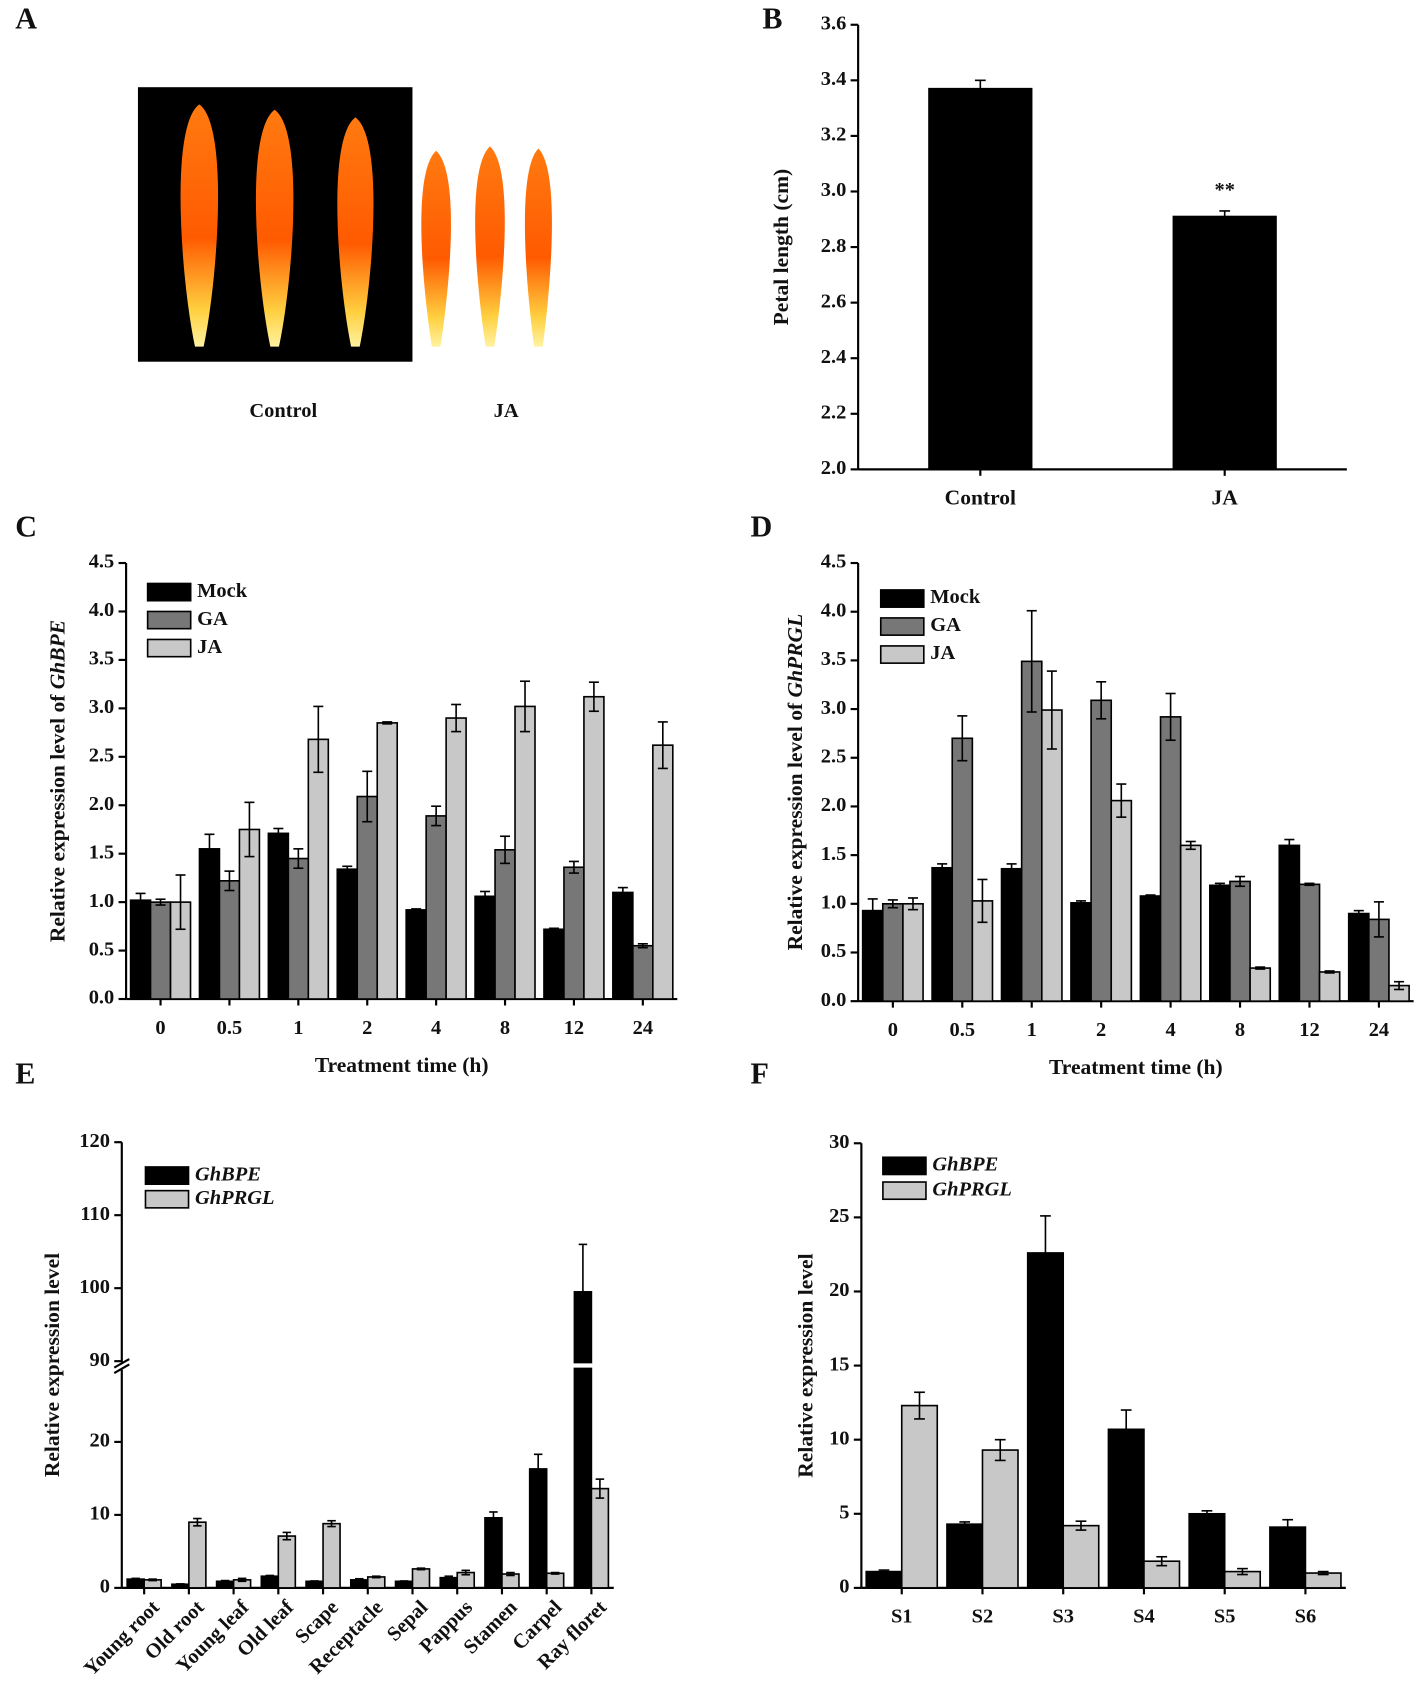  What do you see at coordinates (505, 1028) in the screenshot?
I see `x-tick-label: 8` at bounding box center [505, 1028].